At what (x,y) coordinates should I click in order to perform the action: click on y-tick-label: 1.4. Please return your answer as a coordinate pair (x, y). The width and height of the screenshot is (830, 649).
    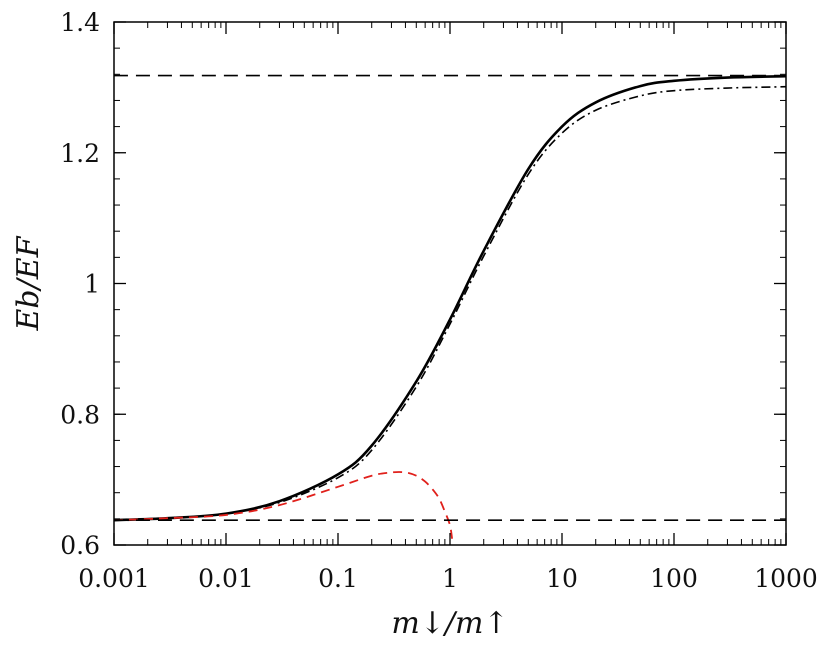
    Looking at the image, I should click on (80, 22).